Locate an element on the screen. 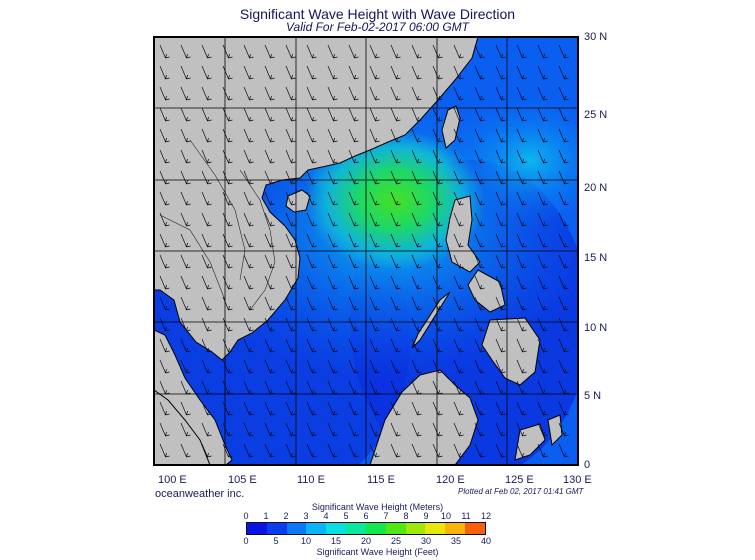 This screenshot has height=560, width=755. credit-text: oceanweather inc. is located at coordinates (200, 494).